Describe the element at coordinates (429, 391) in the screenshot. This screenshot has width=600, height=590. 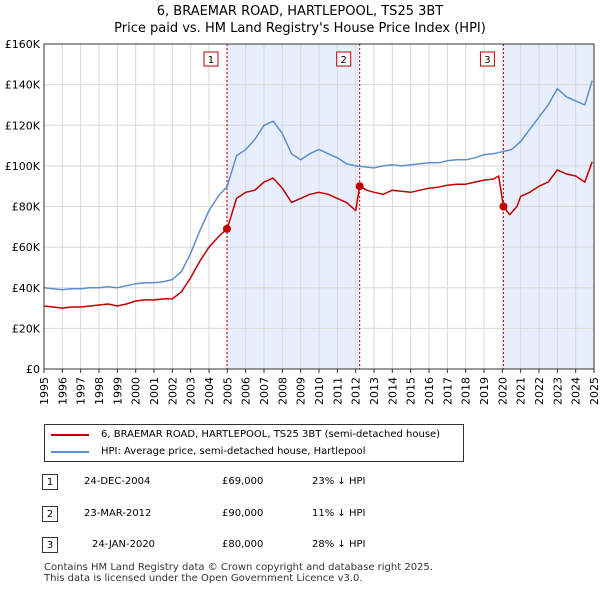
I see `x-tick-label: 2016` at that location.